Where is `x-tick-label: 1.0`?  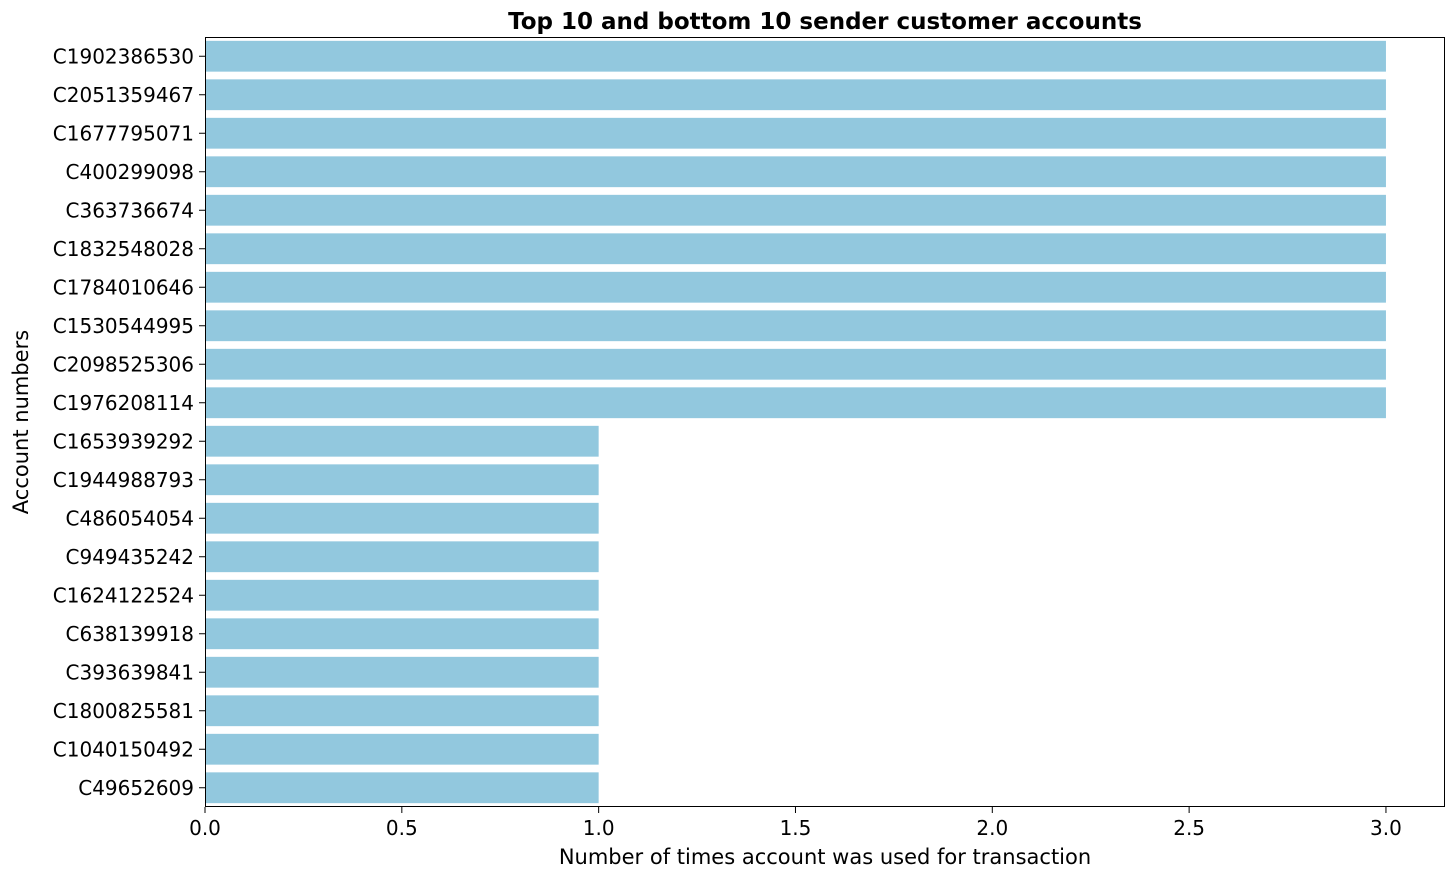 x-tick-label: 1.0 is located at coordinates (599, 828).